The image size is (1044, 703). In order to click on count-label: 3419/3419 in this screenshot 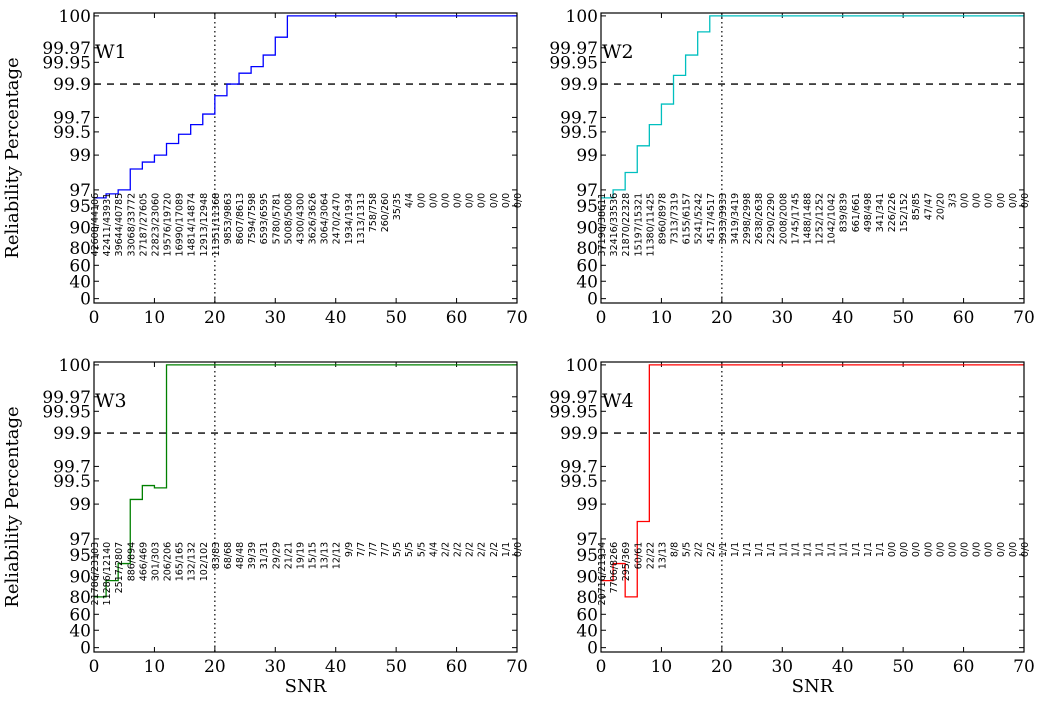, I will do `click(735, 219)`.